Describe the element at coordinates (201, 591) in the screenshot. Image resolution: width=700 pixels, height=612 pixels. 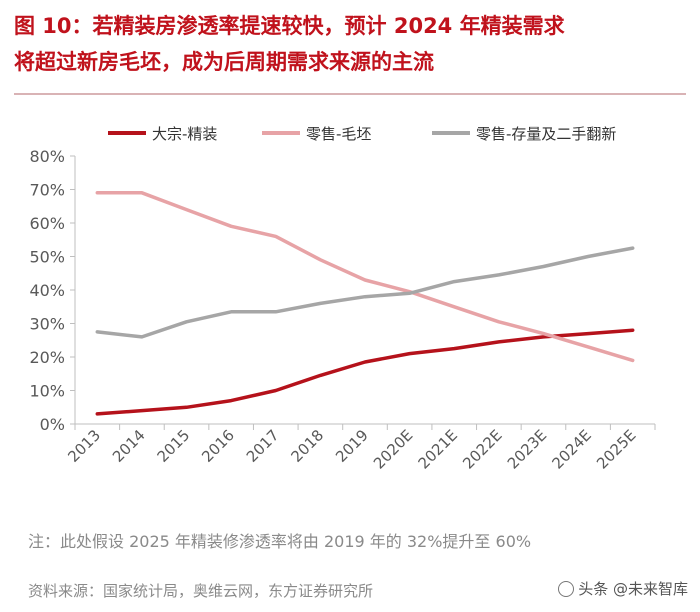
I see `source-text: 资料来源：国家统计局，奥维云网，东方证券研究所` at that location.